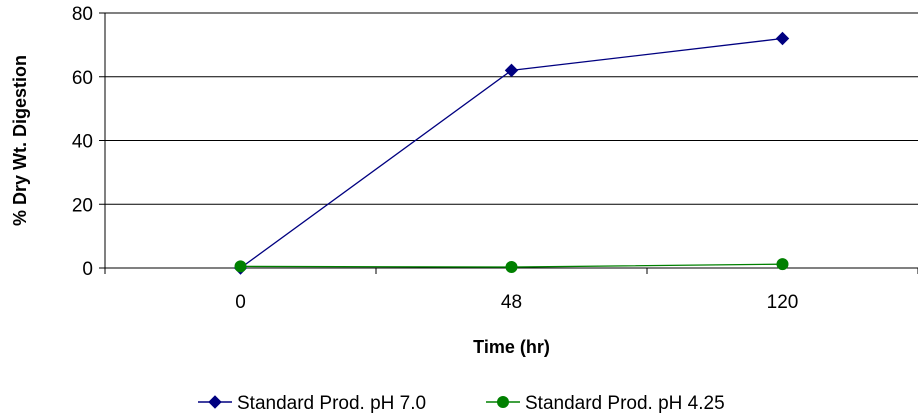  Describe the element at coordinates (20, 140) in the screenshot. I see `y-axis-title: % Dry Wt. Digestion` at that location.